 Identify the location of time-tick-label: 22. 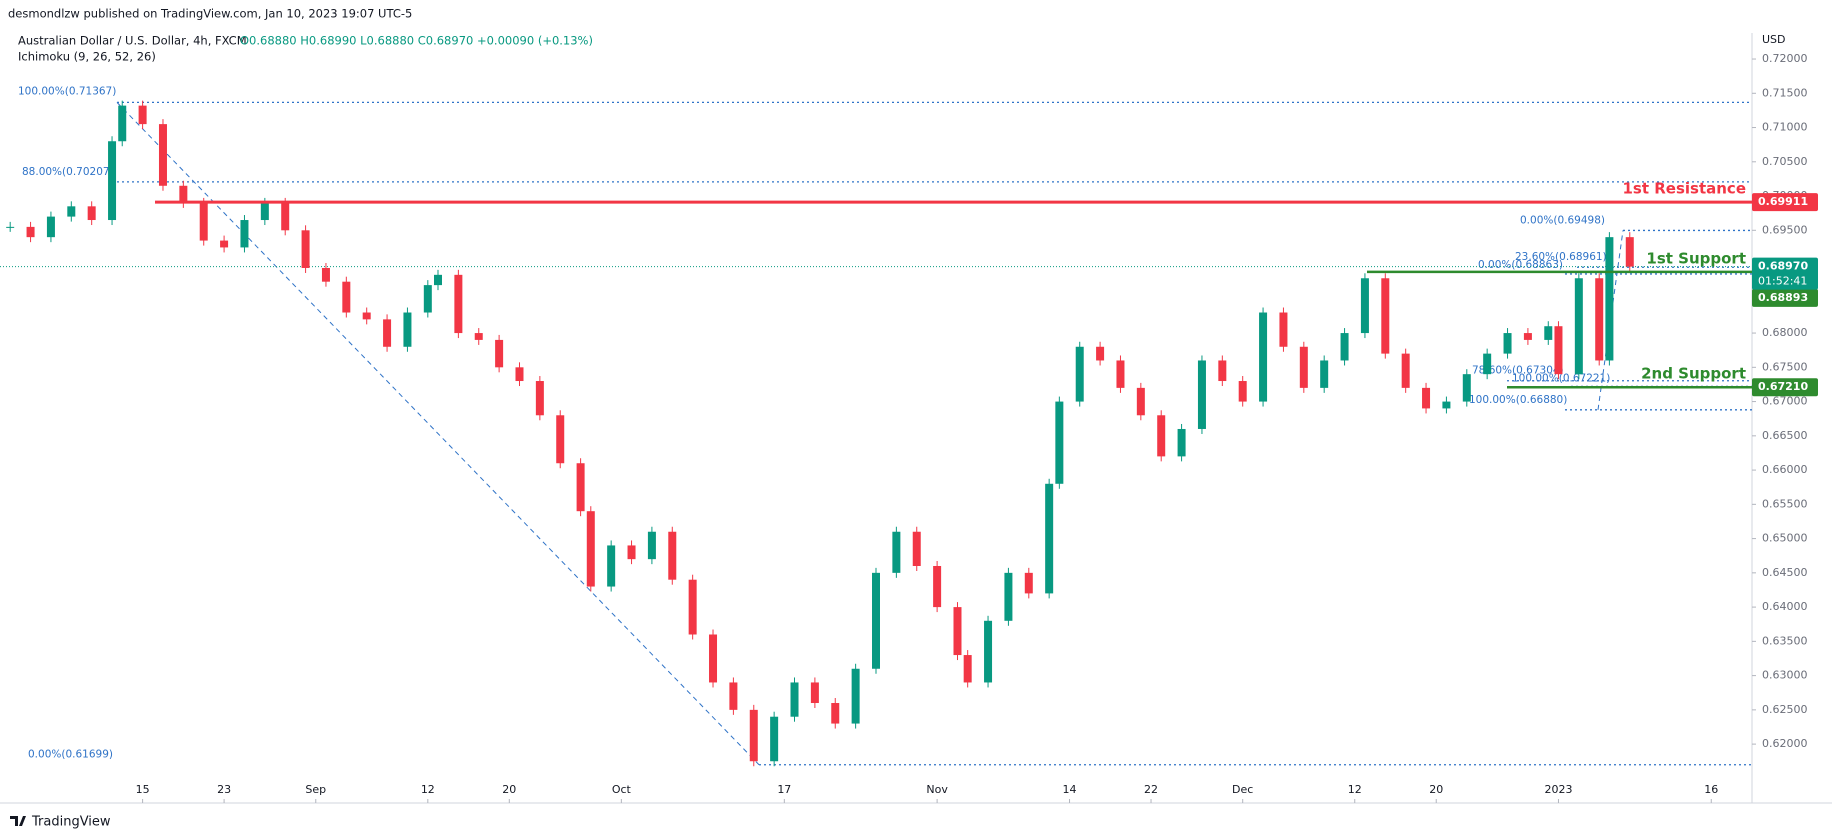
(1151, 789).